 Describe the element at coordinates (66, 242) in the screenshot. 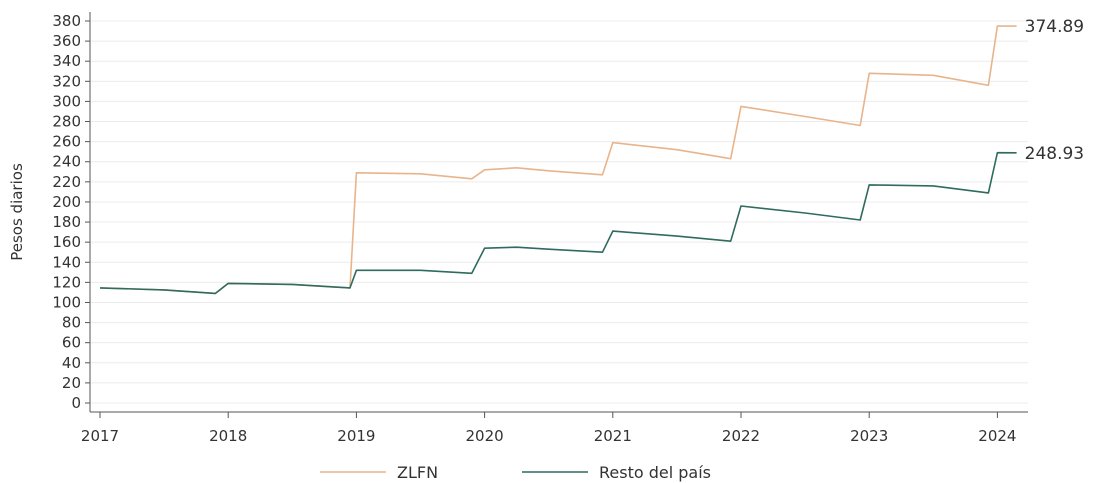

I see `y-tick-label: 160` at that location.